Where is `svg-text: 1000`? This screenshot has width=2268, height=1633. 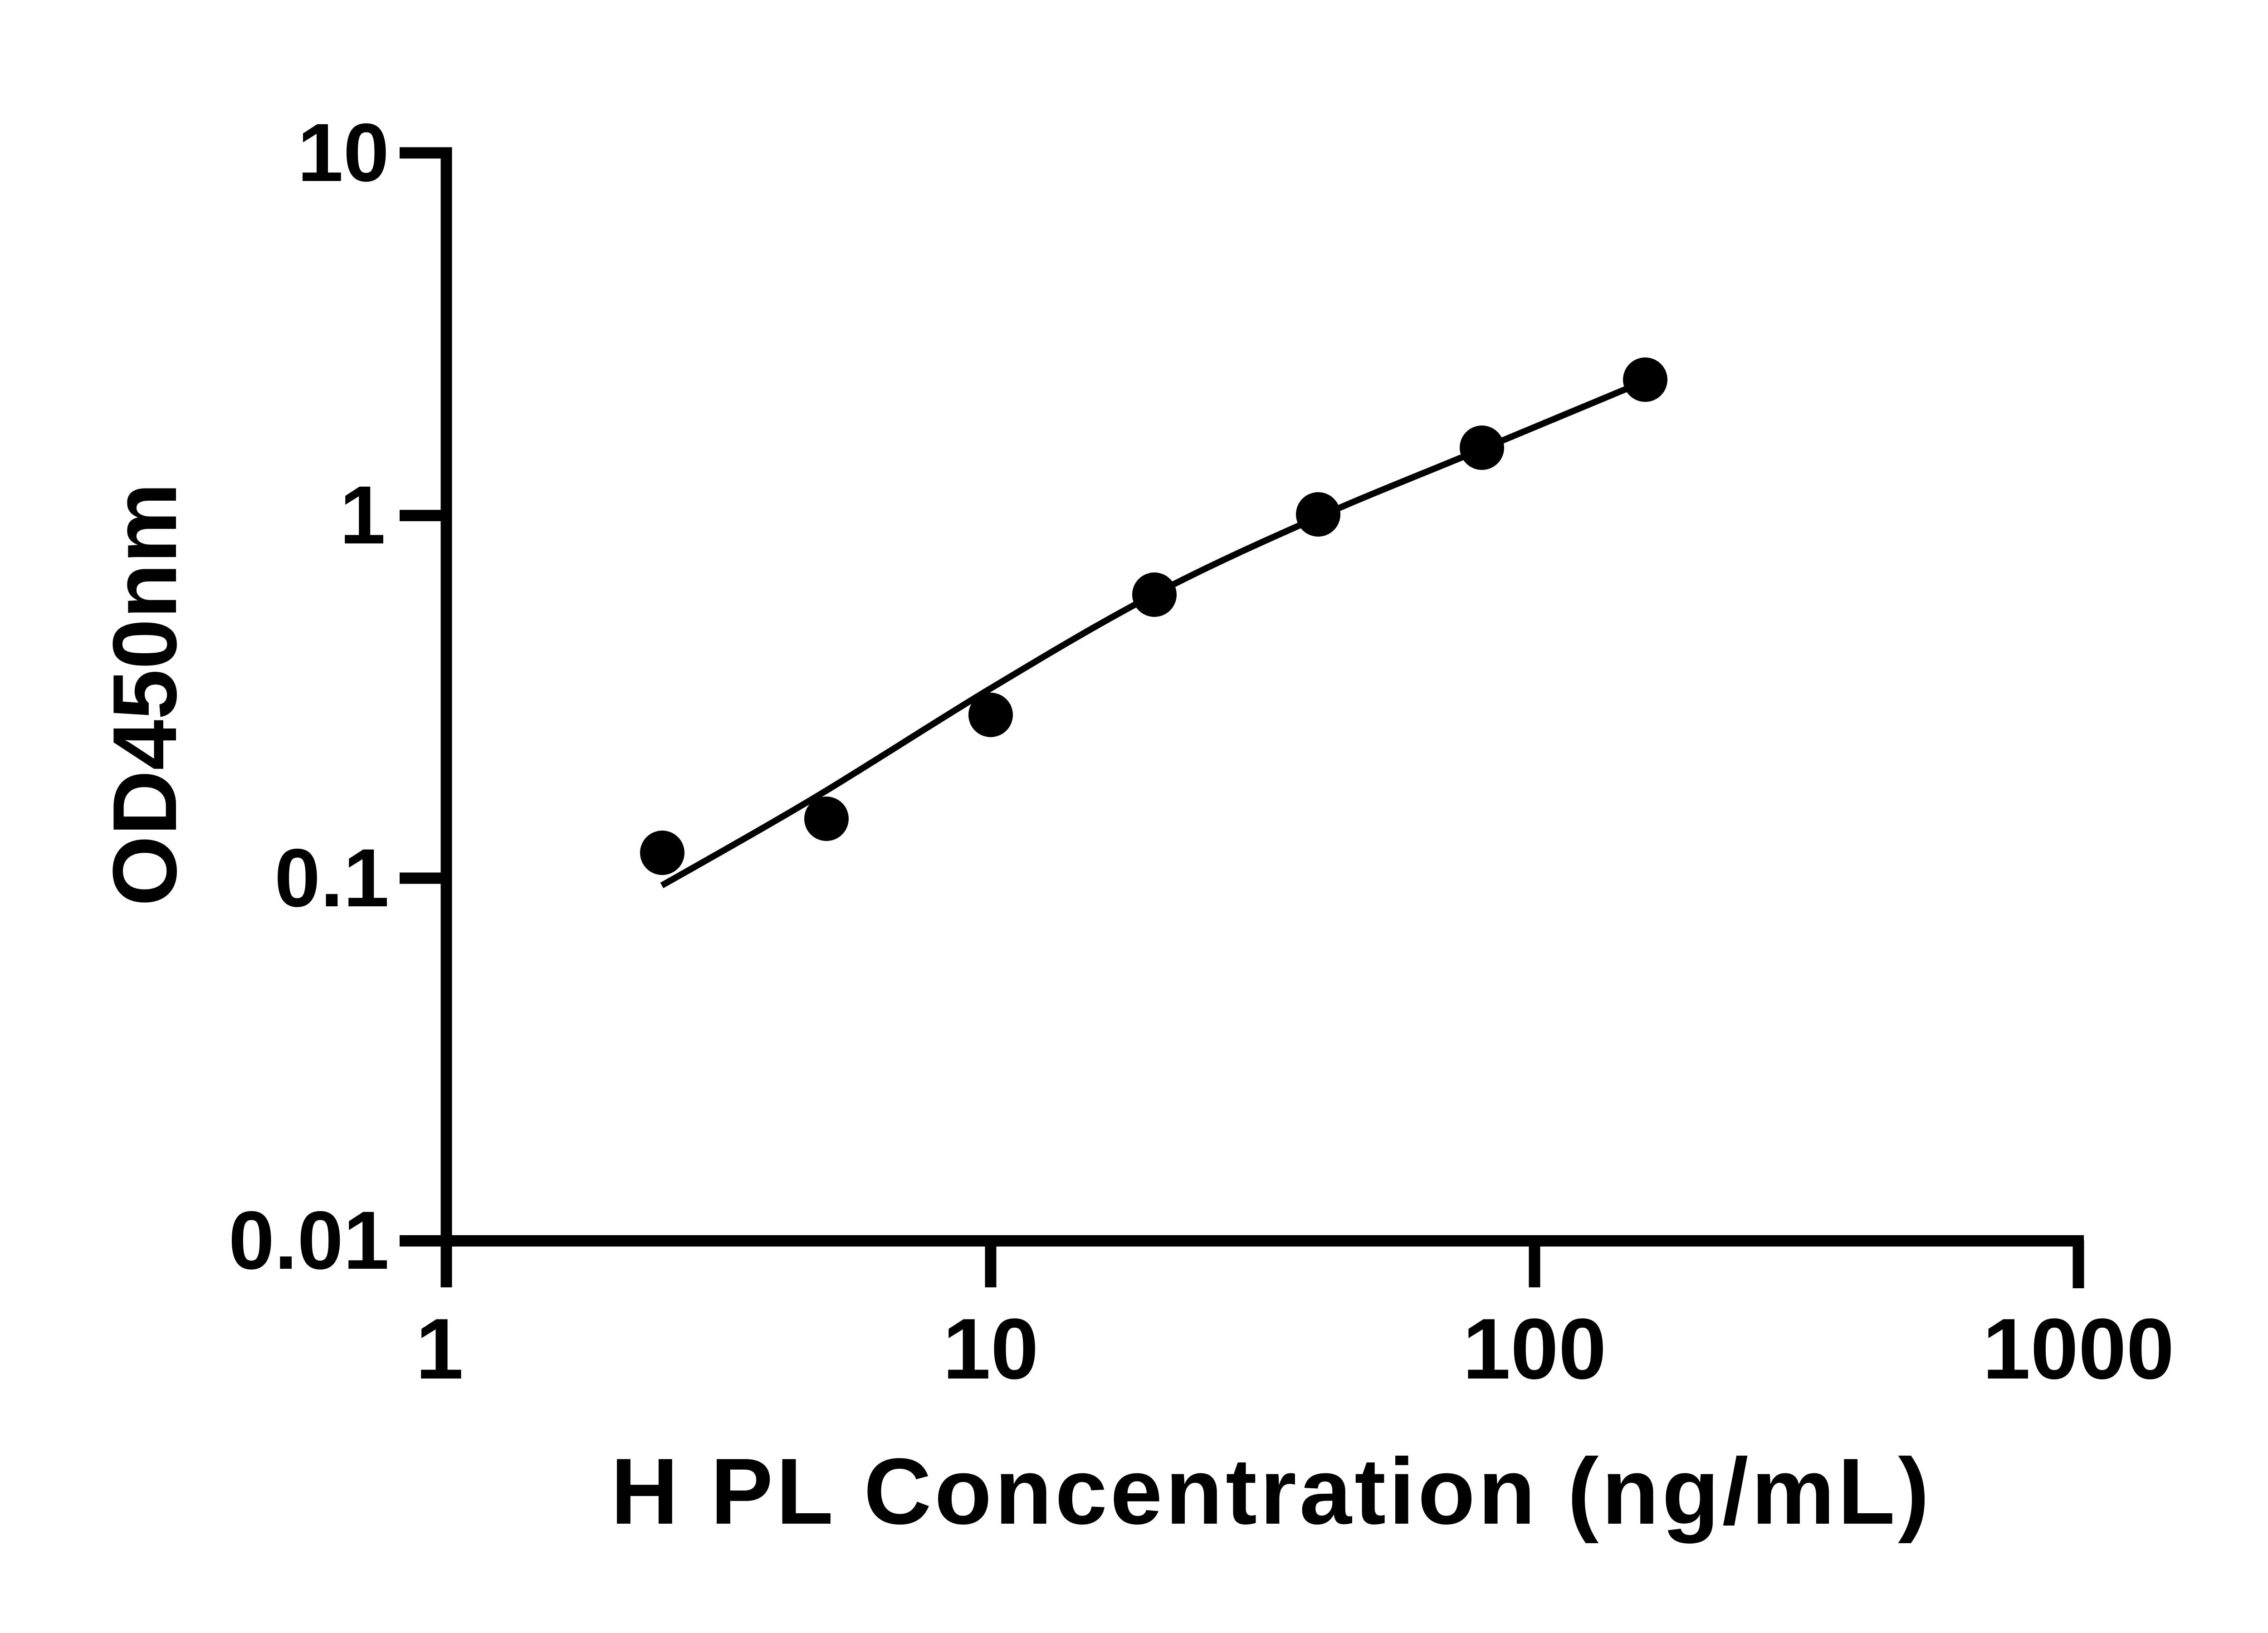 svg-text: 1000 is located at coordinates (2079, 1349).